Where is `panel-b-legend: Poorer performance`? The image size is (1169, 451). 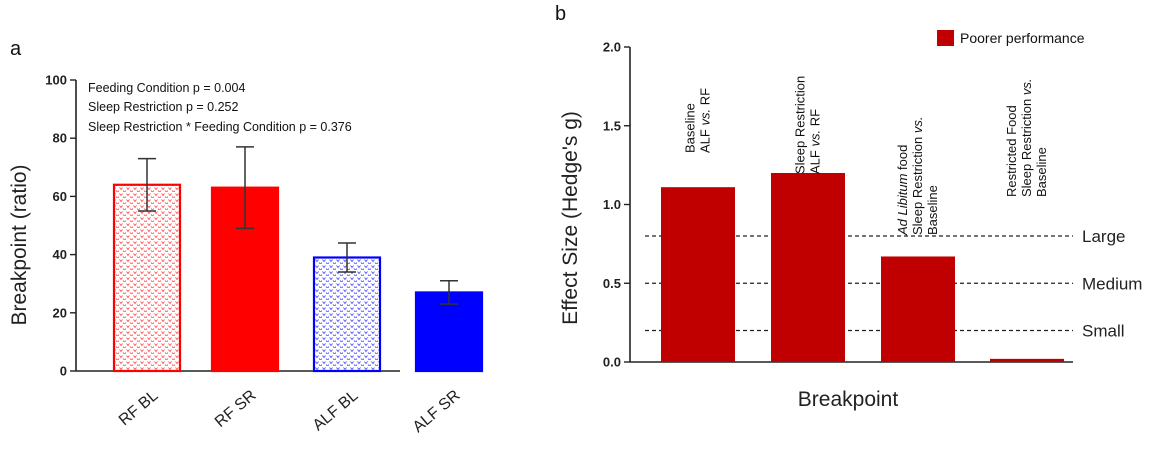 panel-b-legend: Poorer performance is located at coordinates (1011, 38).